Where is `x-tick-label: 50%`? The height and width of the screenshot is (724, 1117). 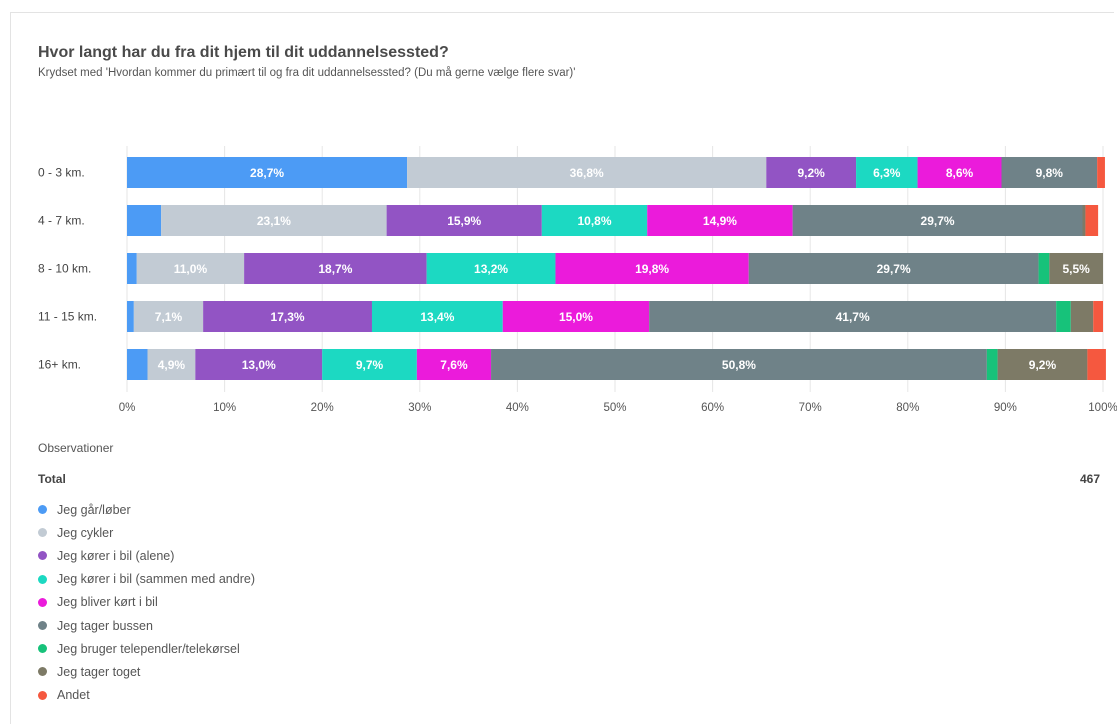 x-tick-label: 50% is located at coordinates (614, 408).